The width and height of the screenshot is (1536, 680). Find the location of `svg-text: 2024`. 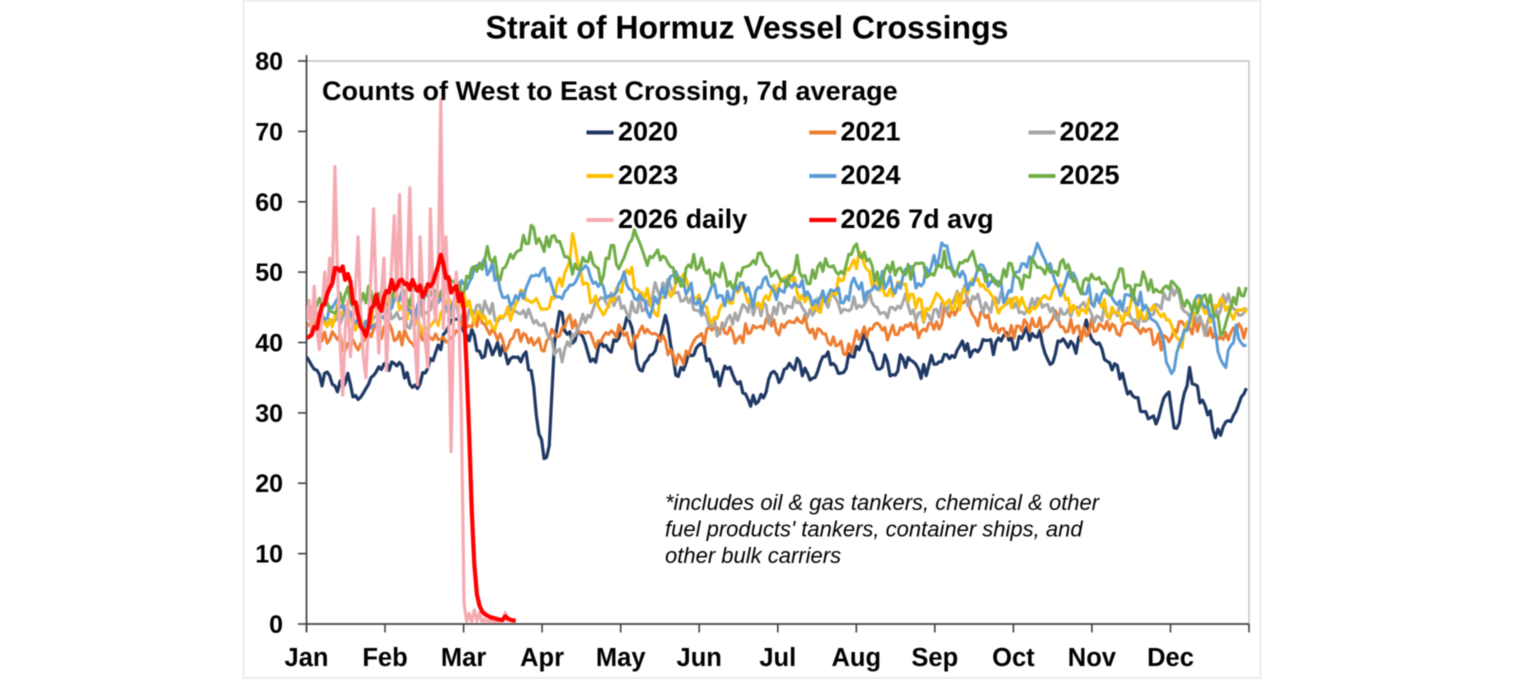

svg-text: 2024 is located at coordinates (871, 175).